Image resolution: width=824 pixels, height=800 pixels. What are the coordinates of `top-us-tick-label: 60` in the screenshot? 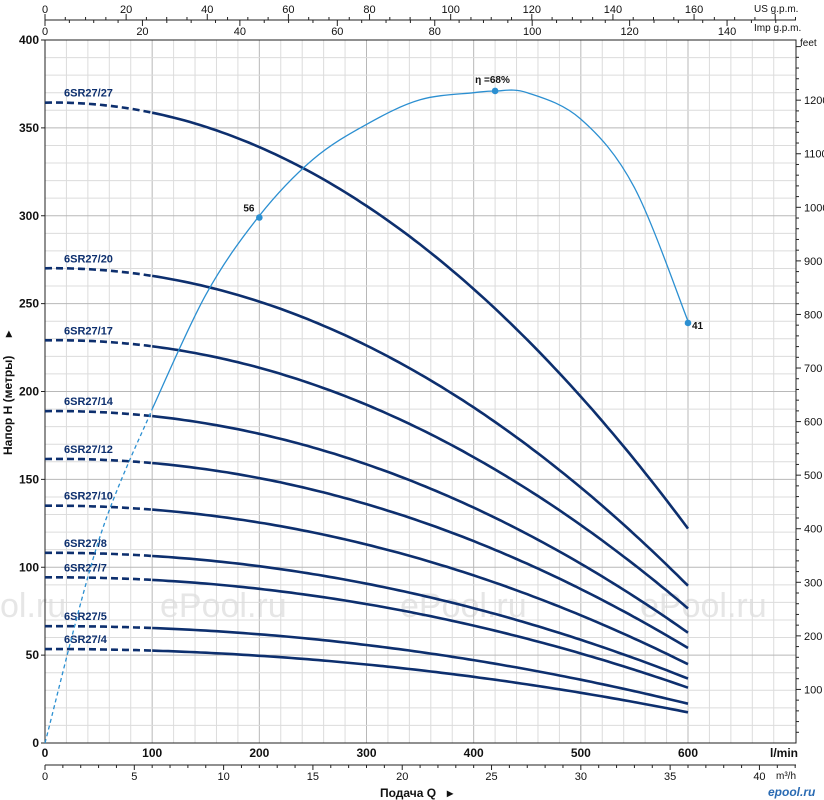 It's located at (288, 10).